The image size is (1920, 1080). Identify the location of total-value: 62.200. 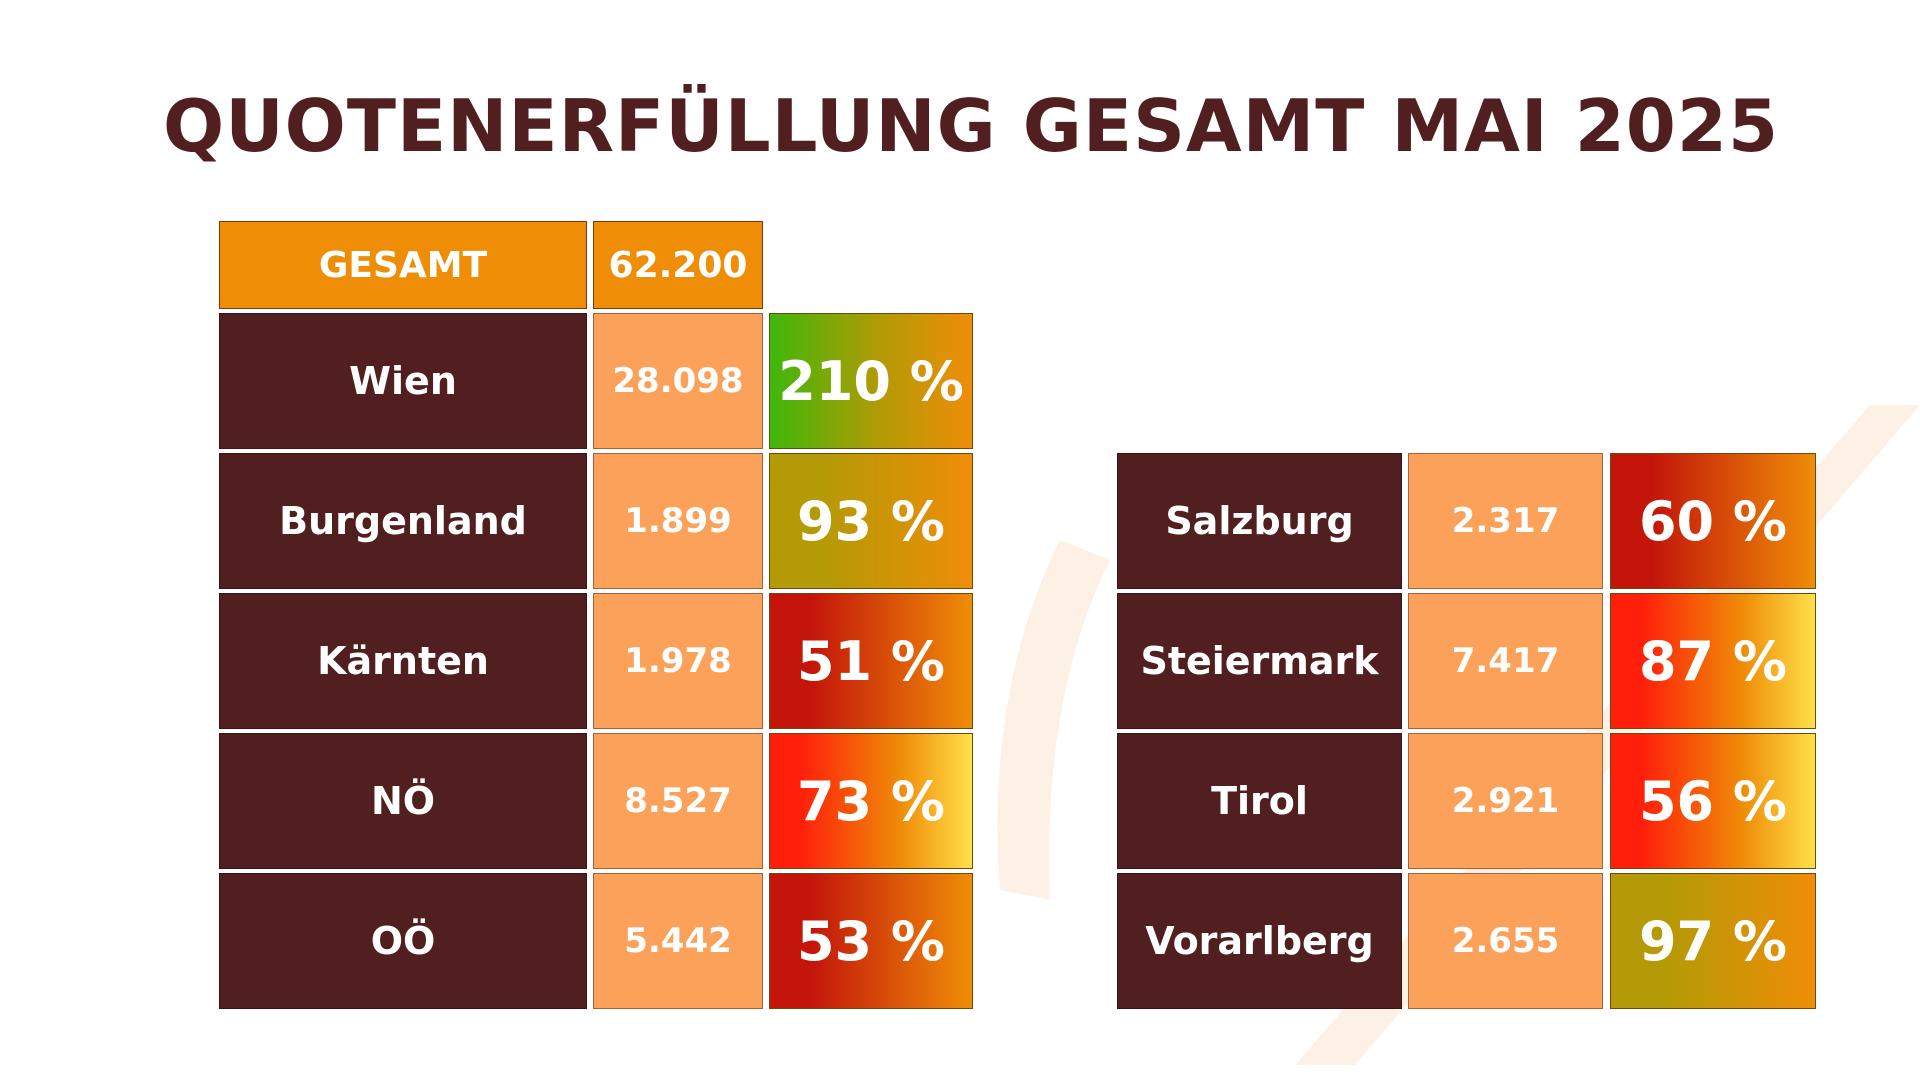
(678, 265).